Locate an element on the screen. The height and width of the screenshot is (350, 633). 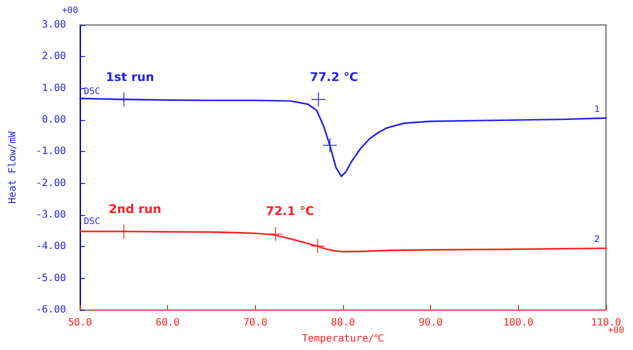
y-tick-label: -1.00 is located at coordinates (51, 152).